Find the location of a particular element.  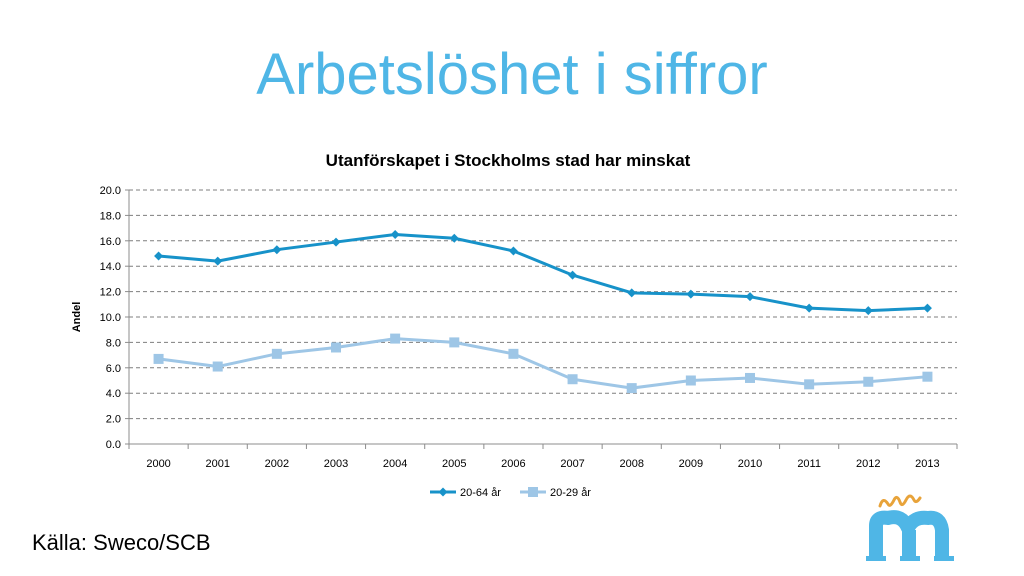

y-tick-label: 2.0 is located at coordinates (113, 420).